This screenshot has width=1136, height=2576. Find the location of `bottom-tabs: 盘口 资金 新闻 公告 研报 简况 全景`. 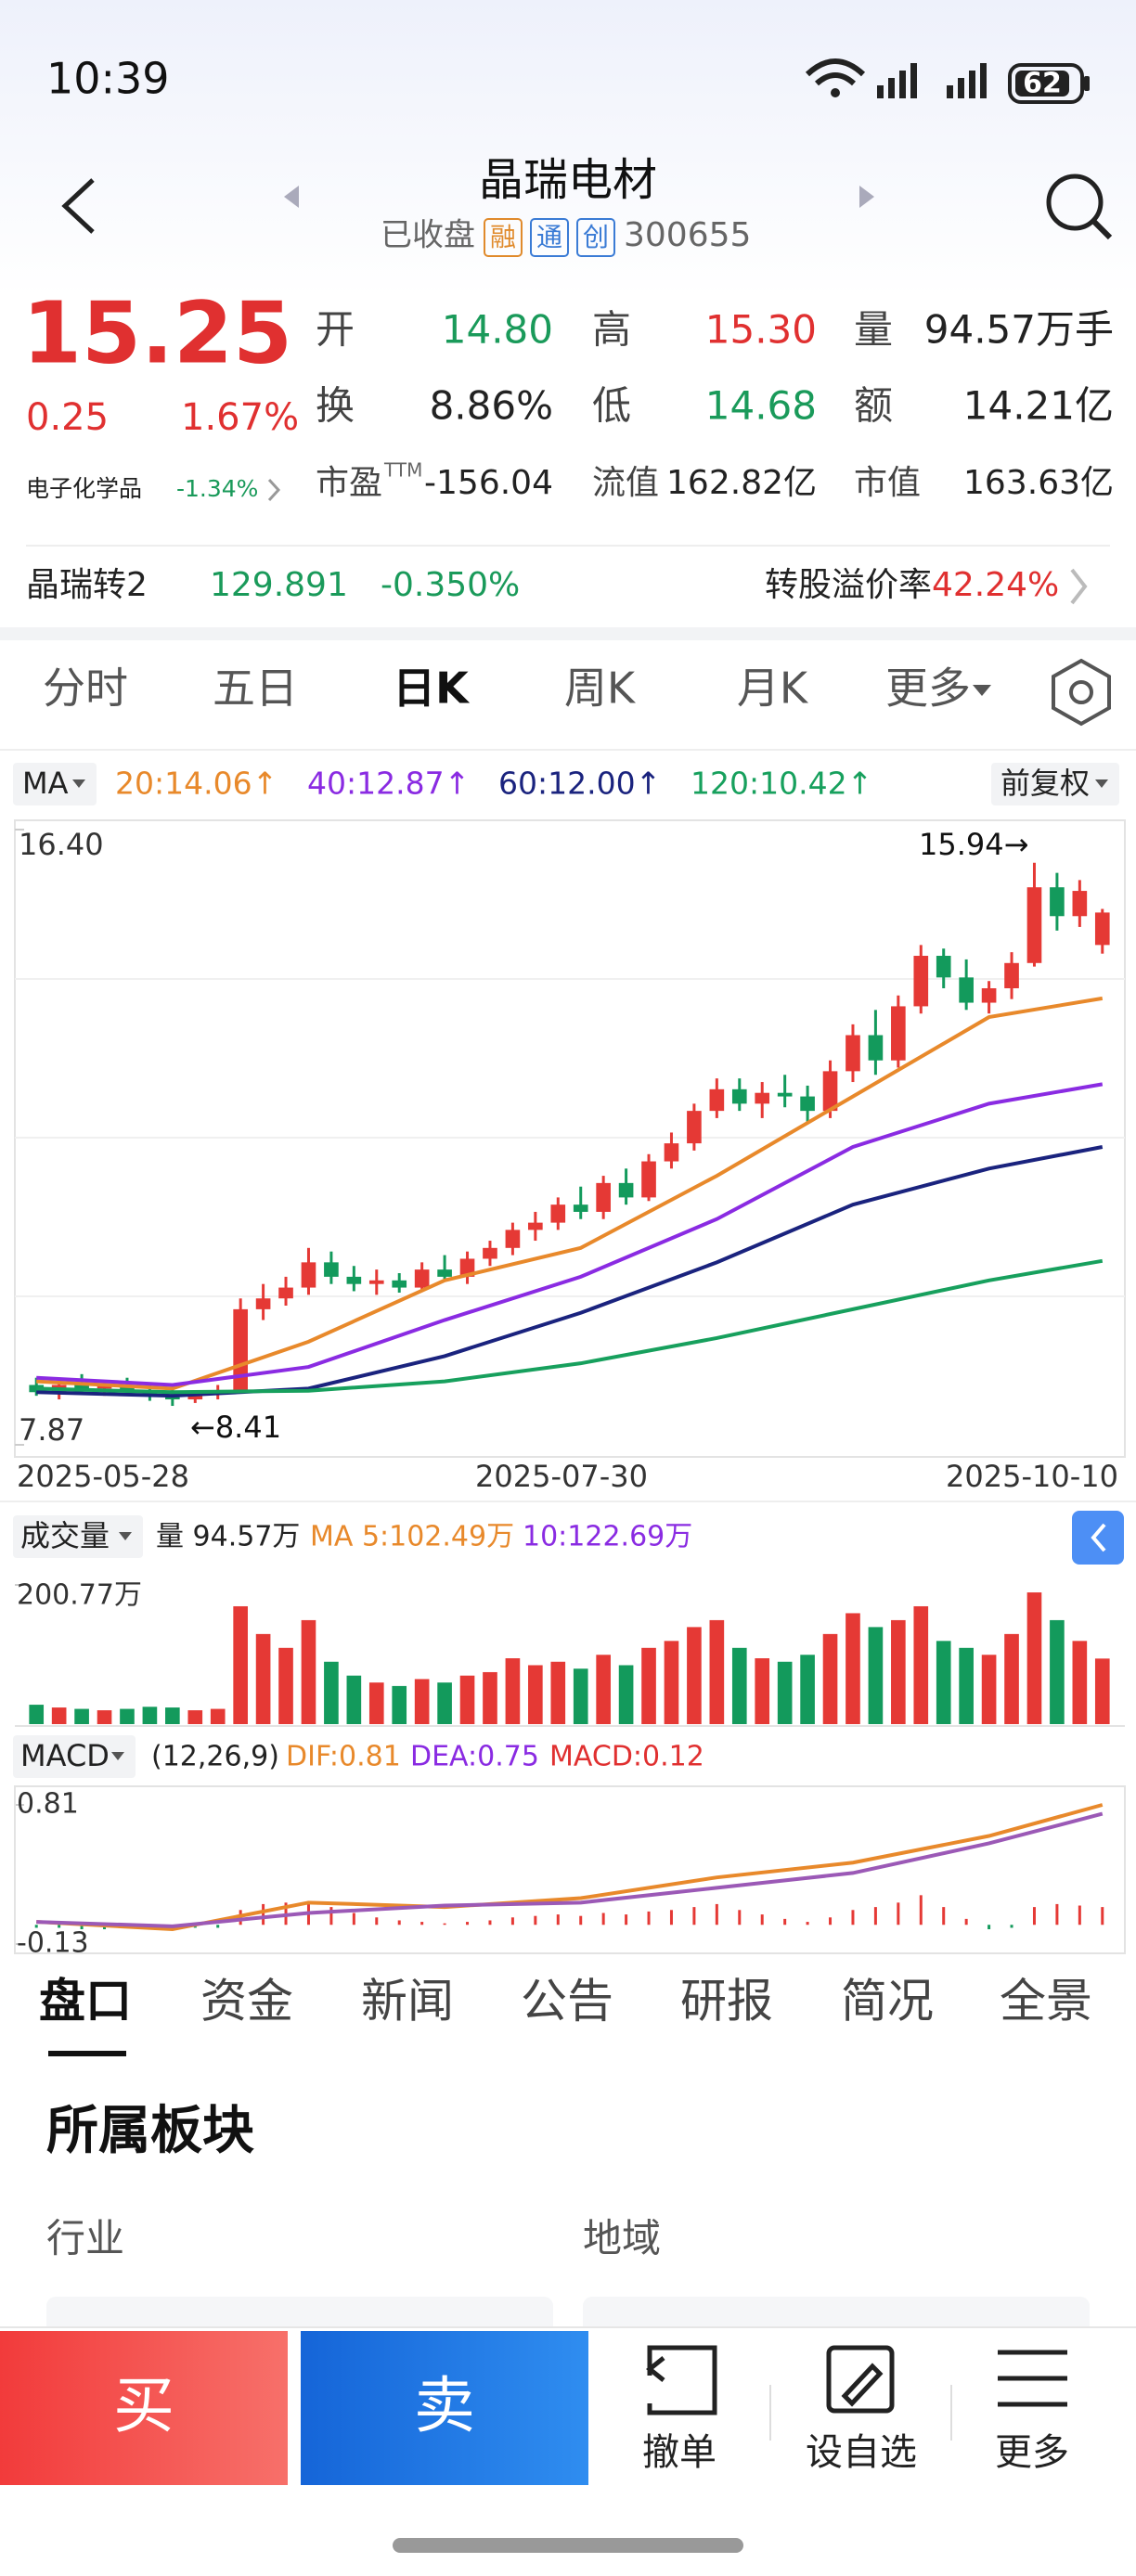

bottom-tabs: 盘口 资金 新闻 公告 研报 简况 全景 is located at coordinates (565, 2002).